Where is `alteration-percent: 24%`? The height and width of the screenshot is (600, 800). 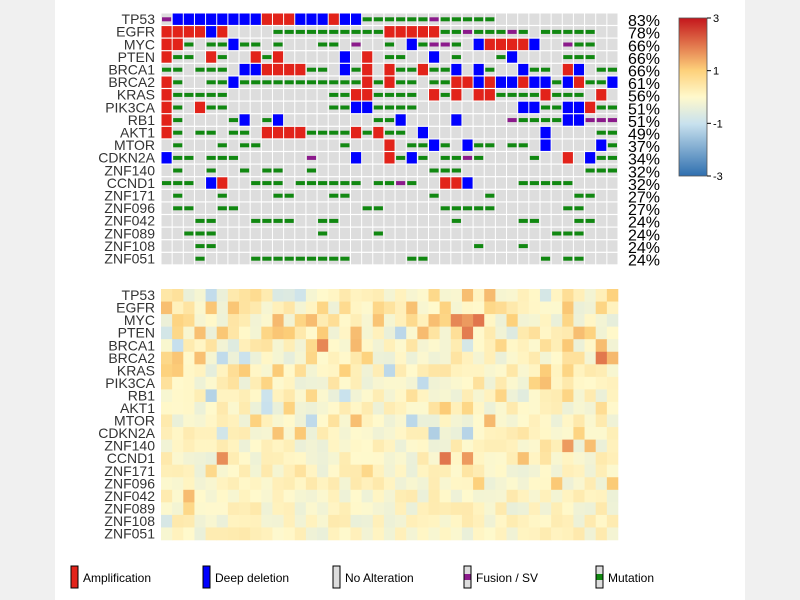
alteration-percent: 24% is located at coordinates (644, 235).